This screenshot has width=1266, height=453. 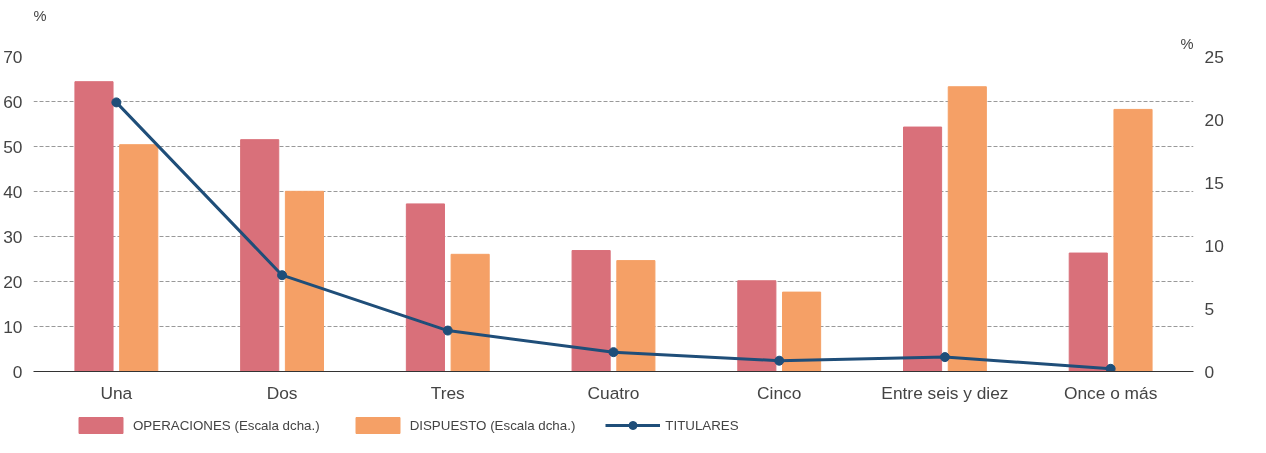 I want to click on y2-tick-label: 10, so click(x=1214, y=245).